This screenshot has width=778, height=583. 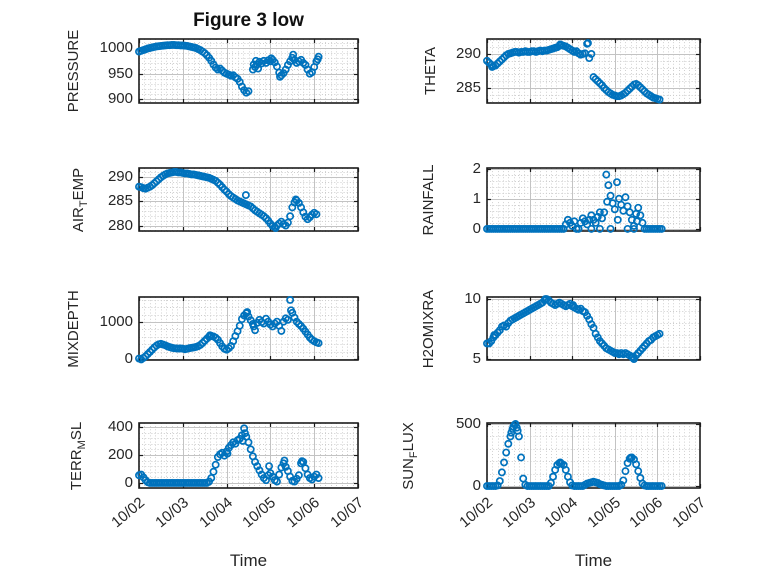 What do you see at coordinates (120, 226) in the screenshot?
I see `y-tick-label: 280` at bounding box center [120, 226].